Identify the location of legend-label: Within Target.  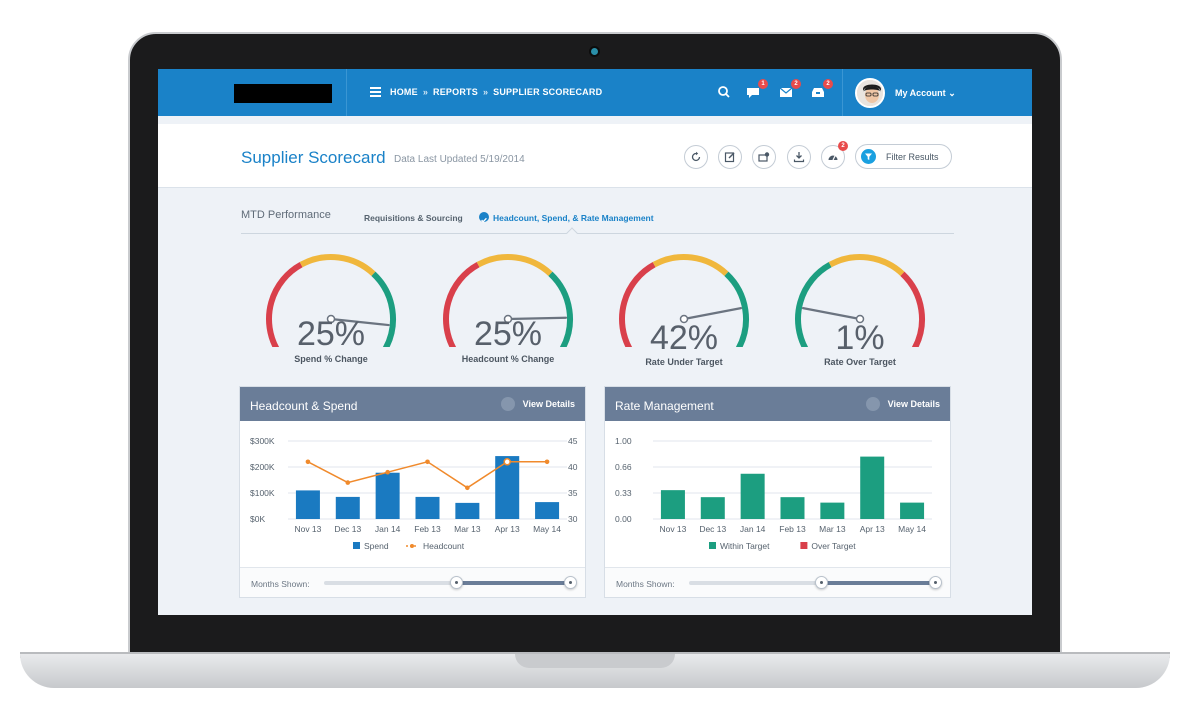
(745, 546).